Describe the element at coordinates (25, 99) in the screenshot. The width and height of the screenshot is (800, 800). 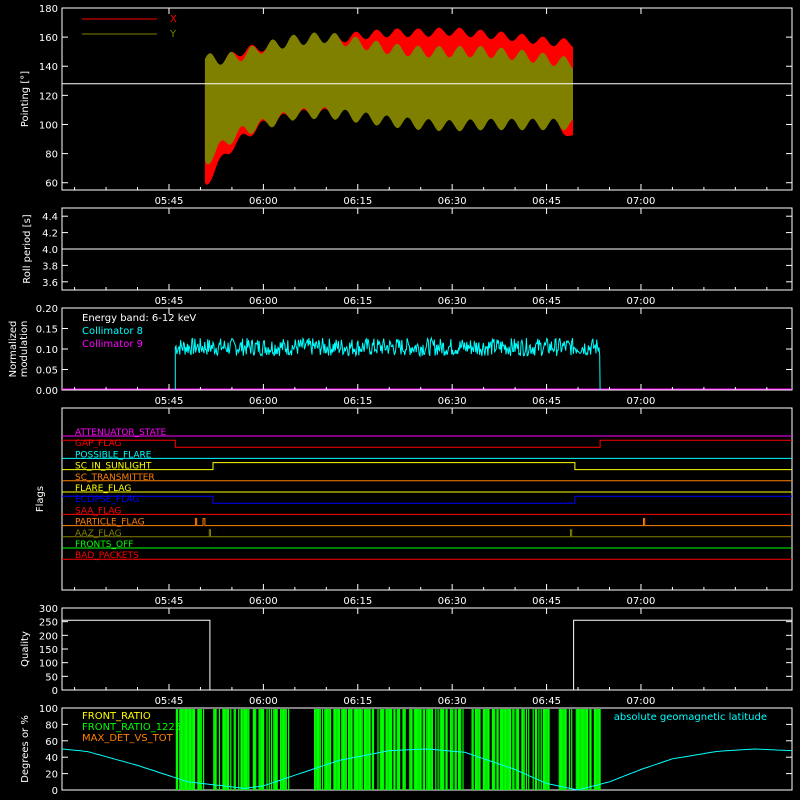
I see `pointing-ylabel: Pointing [°]` at that location.